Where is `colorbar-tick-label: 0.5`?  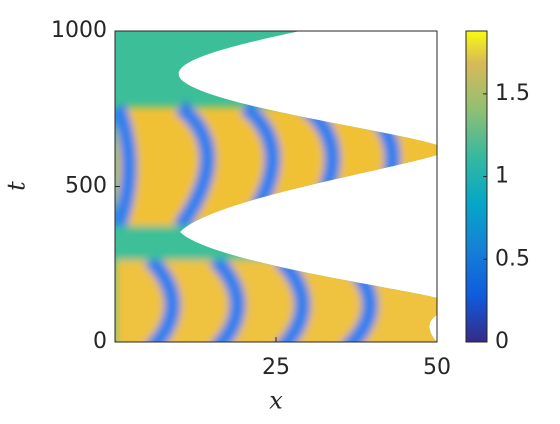
colorbar-tick-label: 0.5 is located at coordinates (512, 258).